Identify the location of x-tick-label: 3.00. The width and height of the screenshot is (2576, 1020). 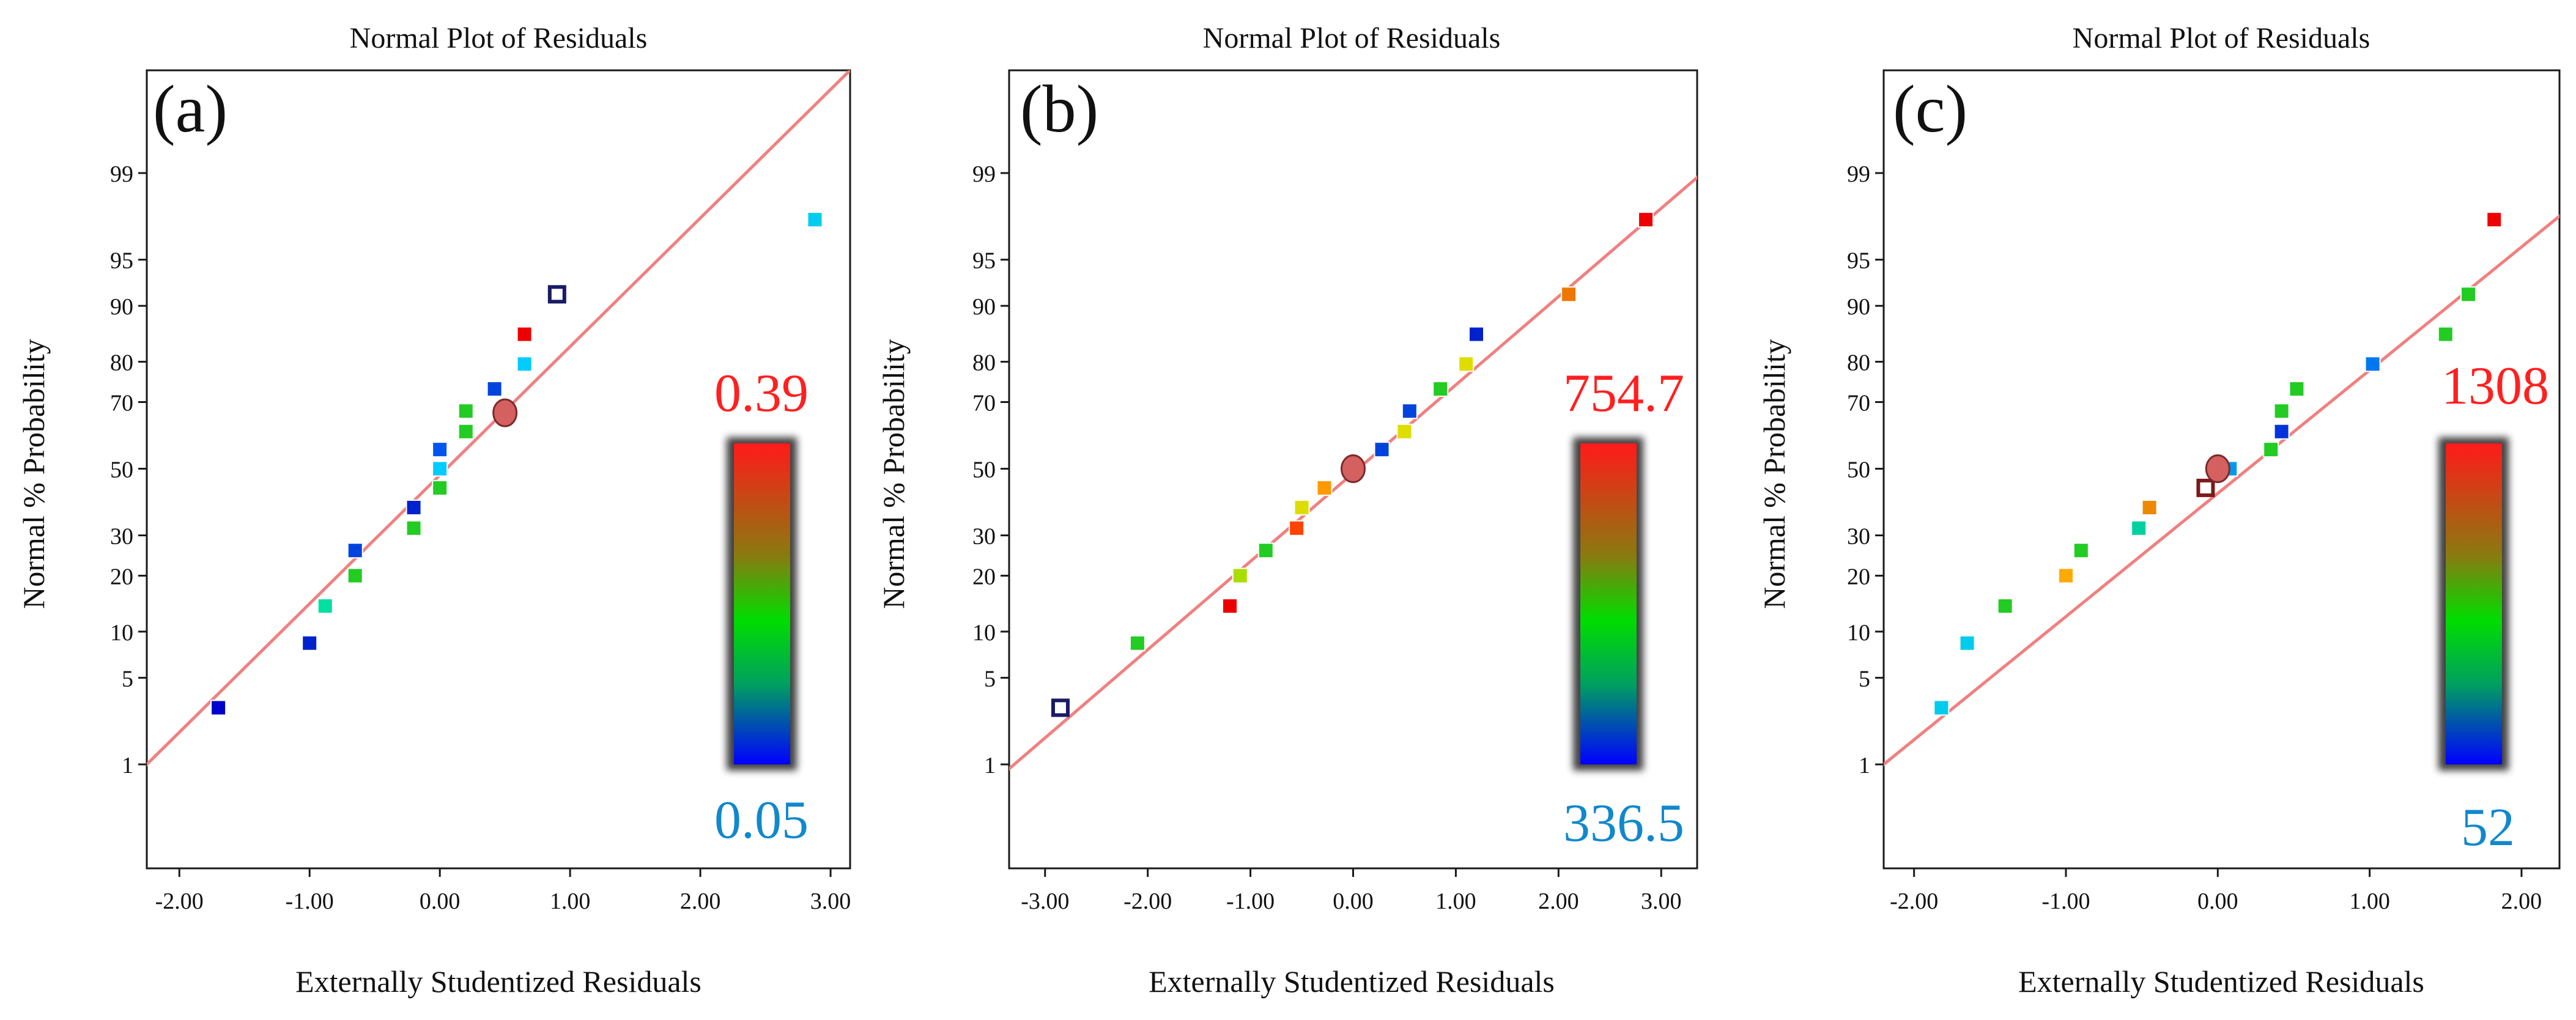
(1661, 901).